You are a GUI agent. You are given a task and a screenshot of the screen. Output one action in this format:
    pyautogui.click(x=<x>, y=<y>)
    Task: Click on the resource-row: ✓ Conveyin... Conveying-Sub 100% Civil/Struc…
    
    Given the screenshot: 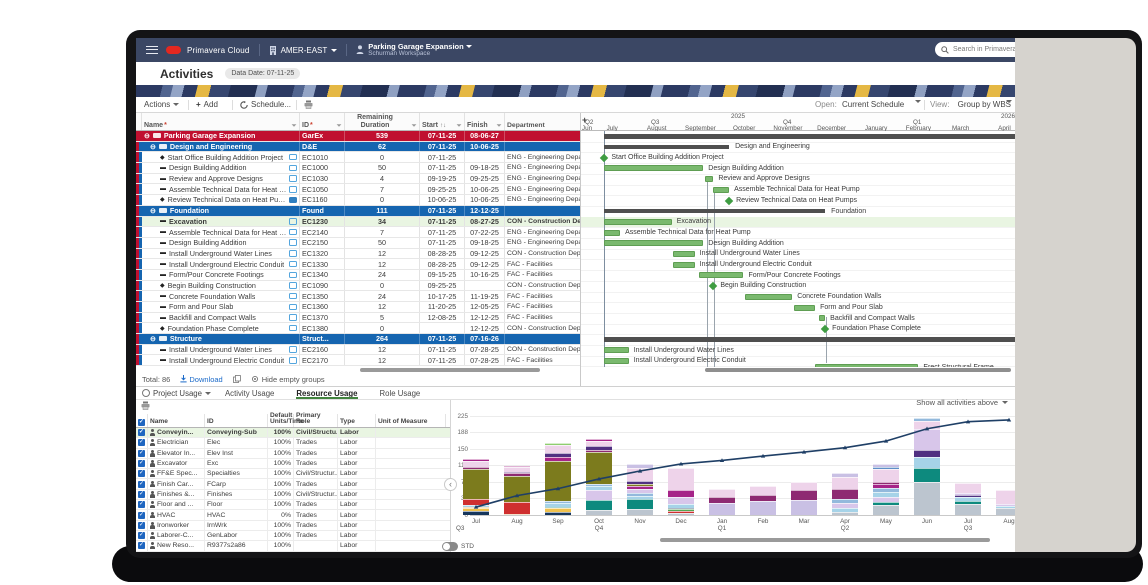 What is the action you would take?
    pyautogui.click(x=293, y=433)
    